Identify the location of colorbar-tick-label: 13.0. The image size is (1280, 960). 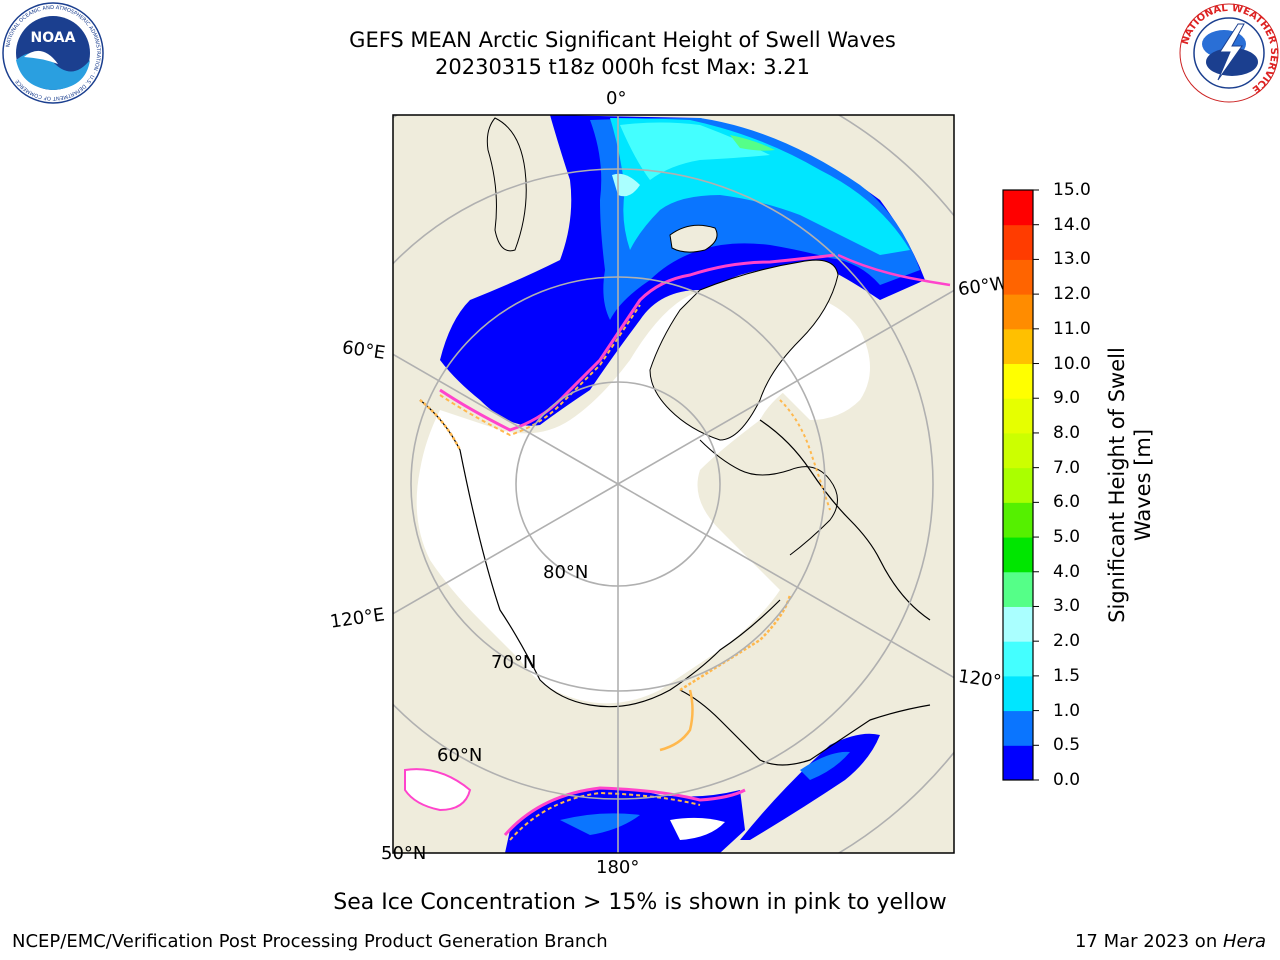
(1072, 259).